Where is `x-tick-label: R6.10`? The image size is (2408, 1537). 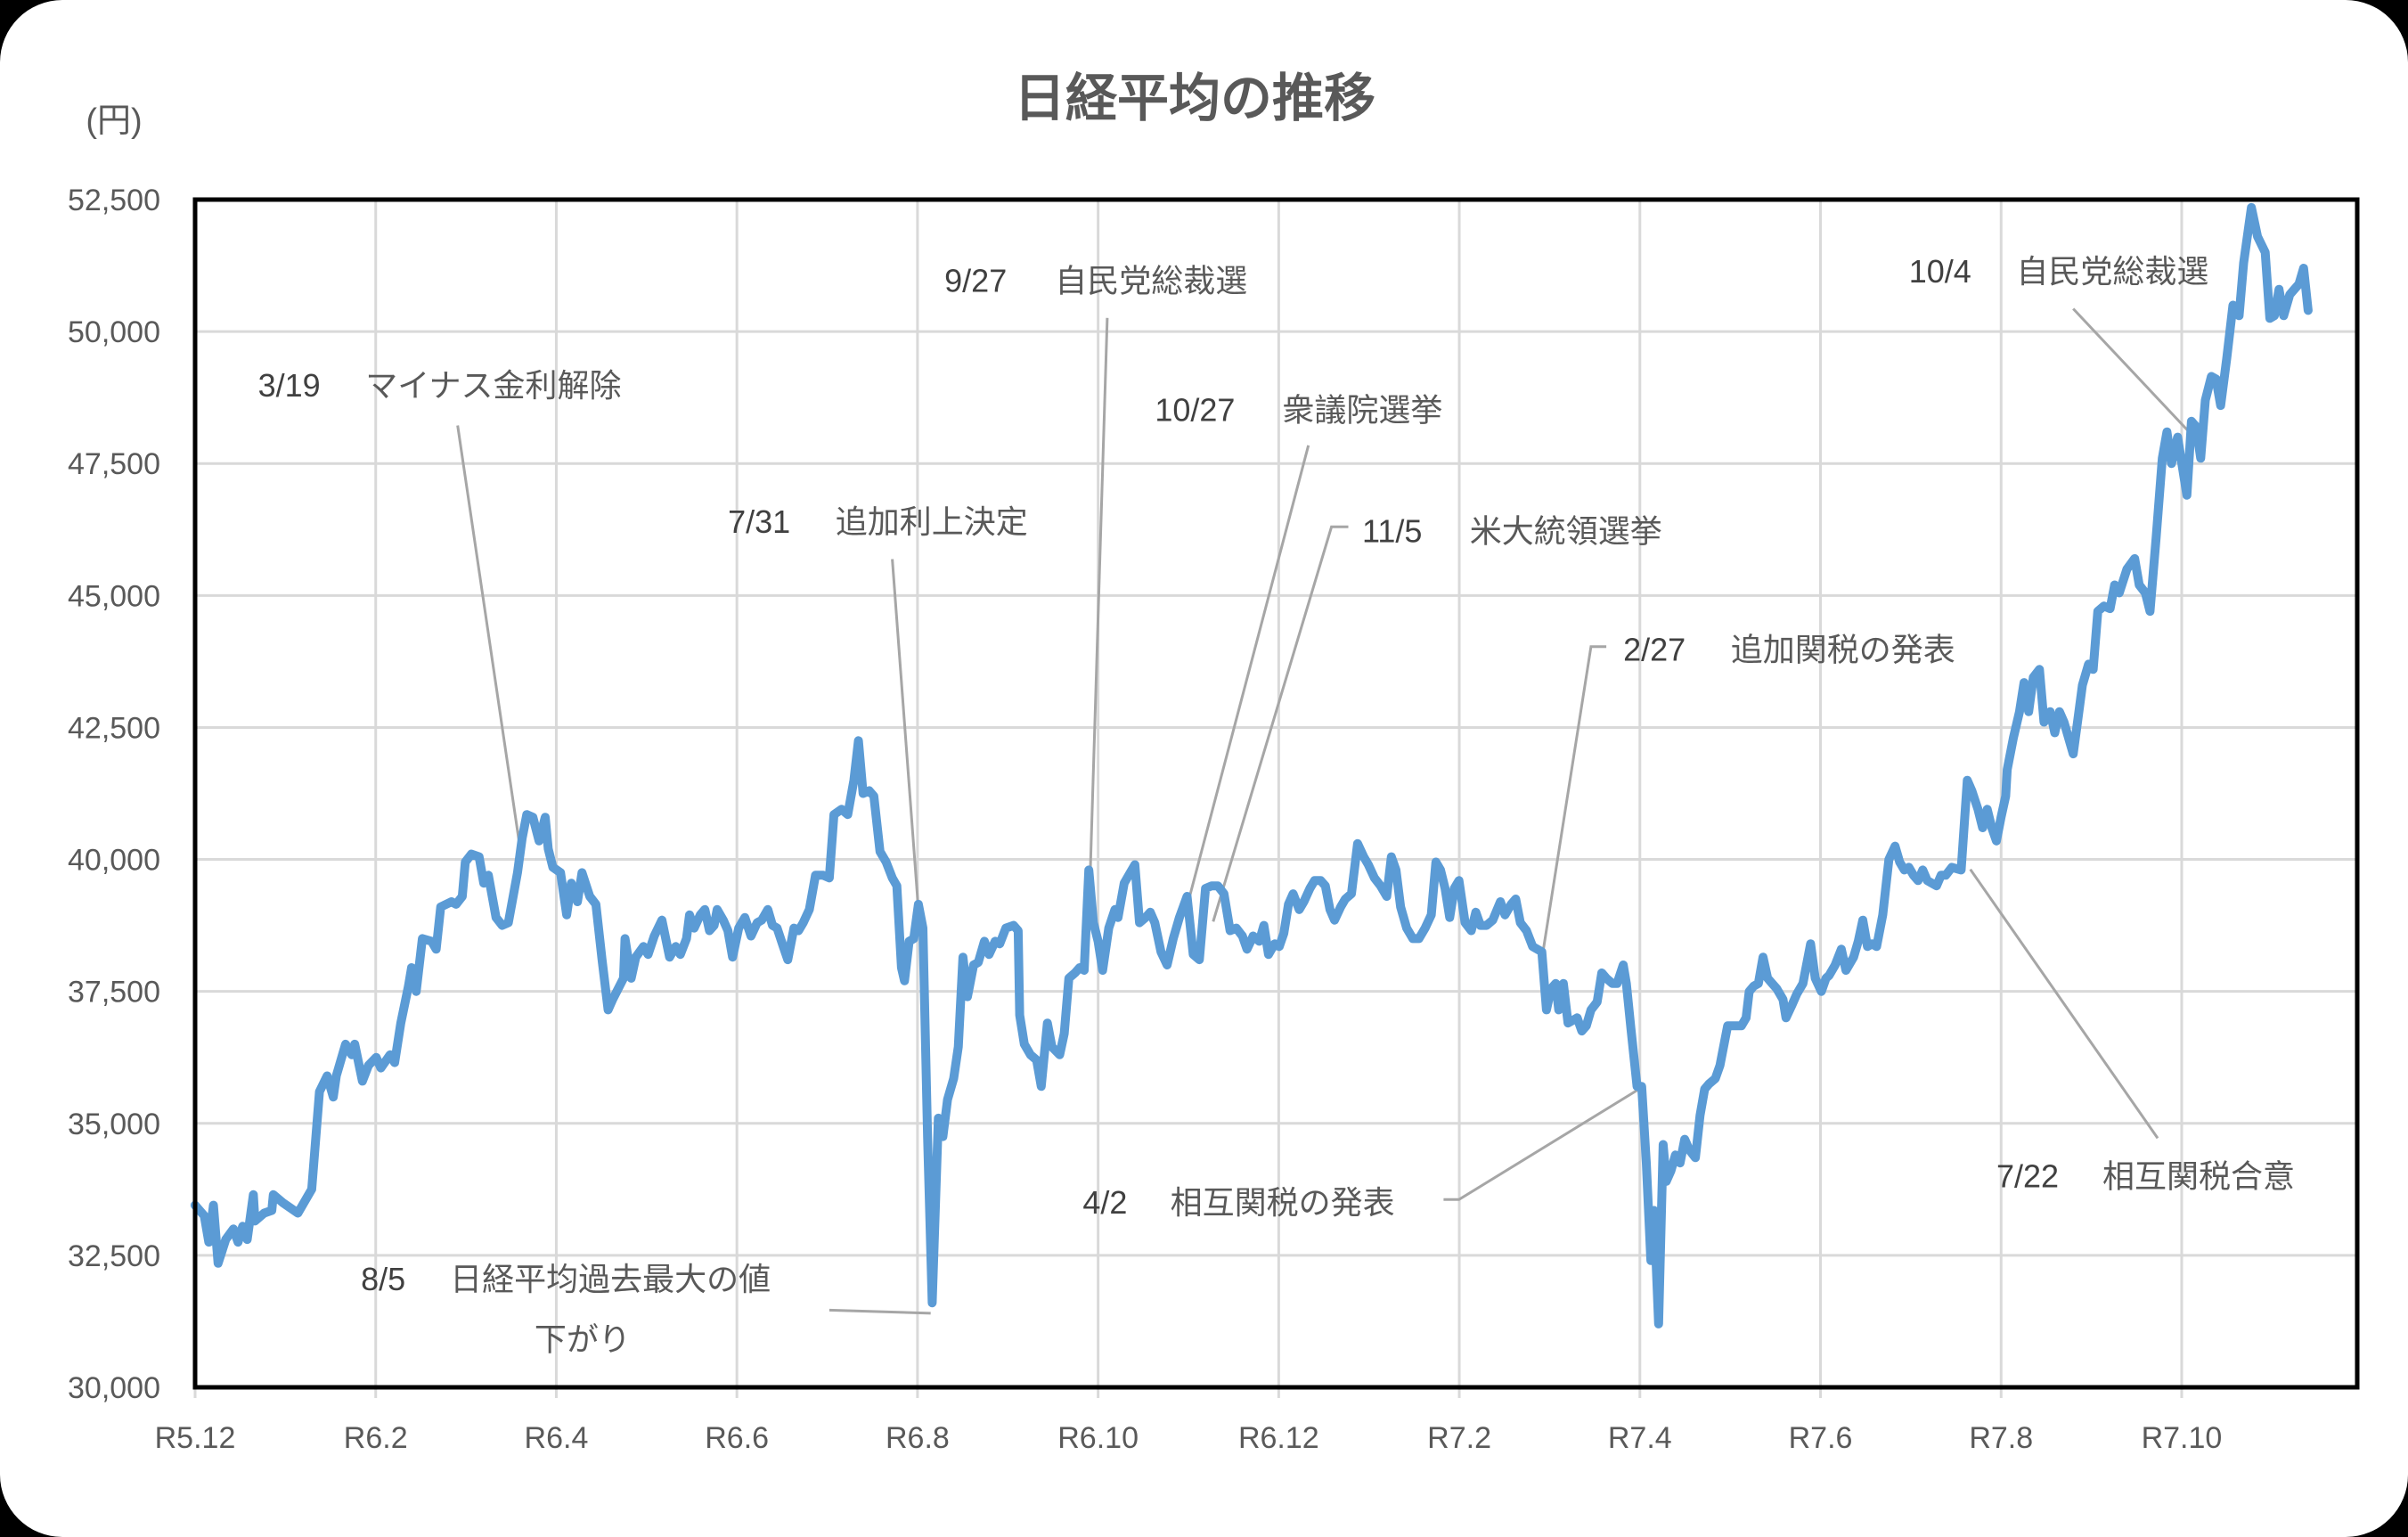 x-tick-label: R6.10 is located at coordinates (1098, 1438).